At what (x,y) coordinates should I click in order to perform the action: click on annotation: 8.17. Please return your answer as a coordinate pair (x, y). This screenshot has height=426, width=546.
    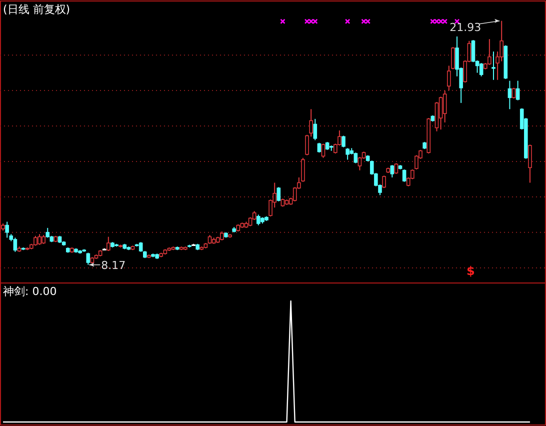
    Looking at the image, I should click on (113, 265).